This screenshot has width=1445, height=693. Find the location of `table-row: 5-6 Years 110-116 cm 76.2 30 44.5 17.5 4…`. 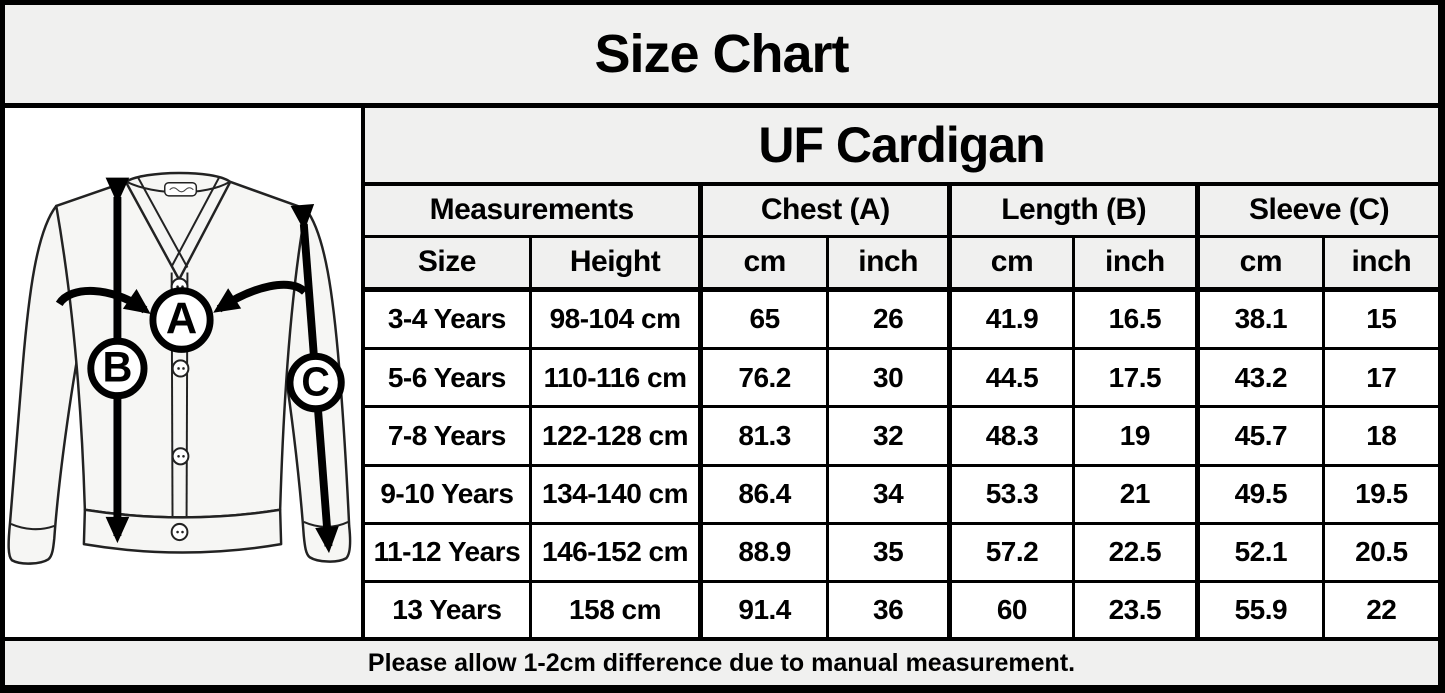

table-row: 5-6 Years 110-116 cm 76.2 30 44.5 17.5 4… is located at coordinates (901, 378).